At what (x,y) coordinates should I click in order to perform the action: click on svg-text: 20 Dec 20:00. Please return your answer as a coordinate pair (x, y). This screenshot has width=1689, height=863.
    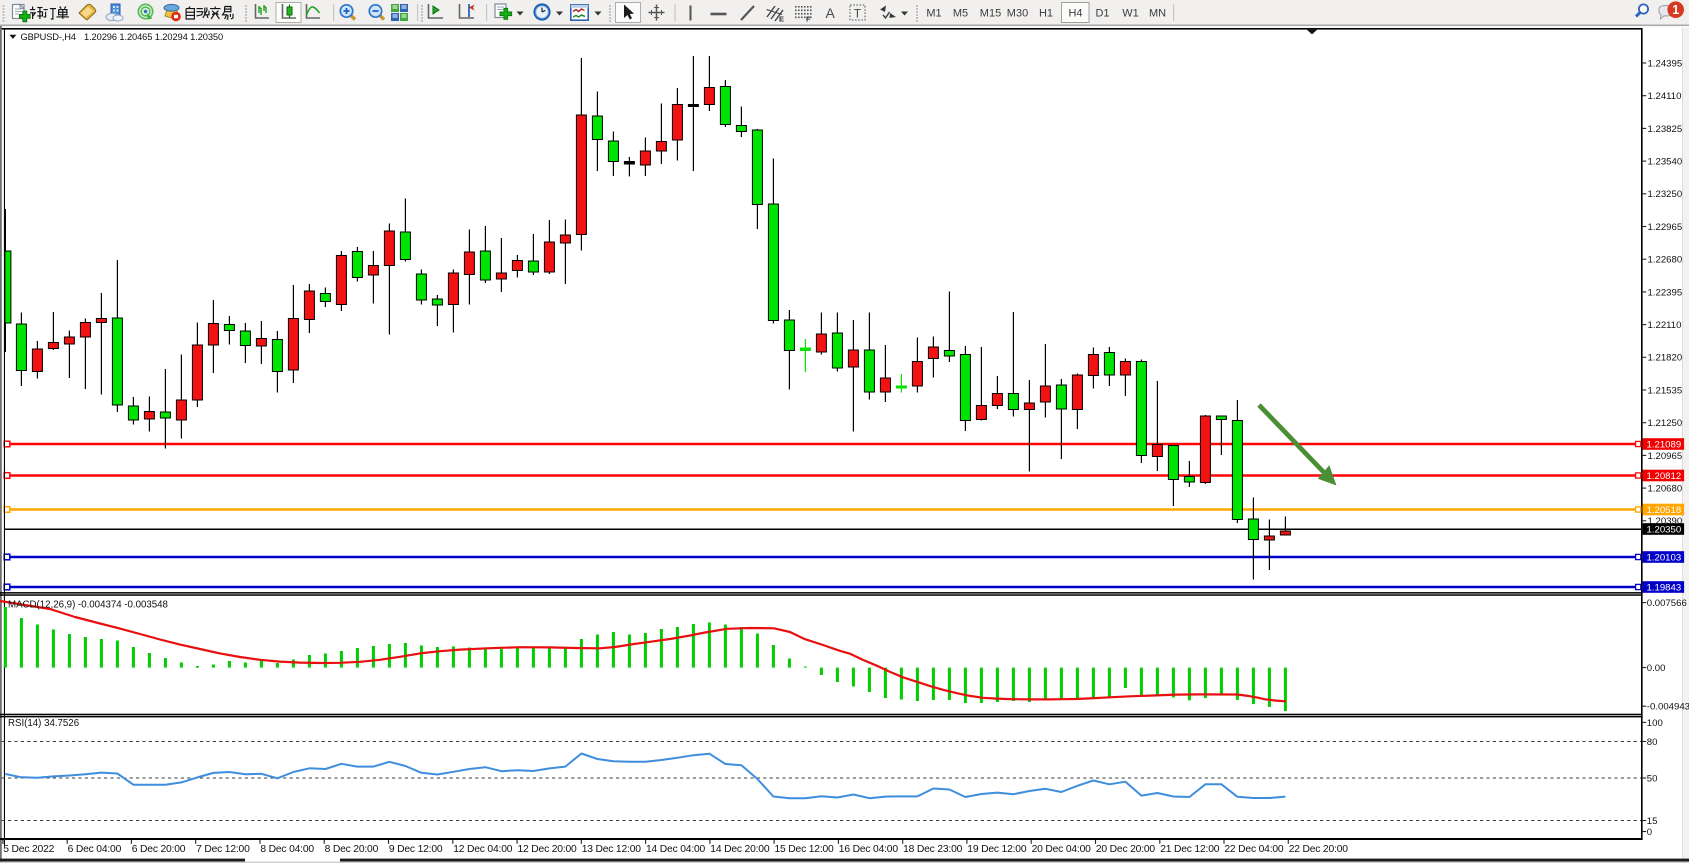
    Looking at the image, I should click on (1126, 849).